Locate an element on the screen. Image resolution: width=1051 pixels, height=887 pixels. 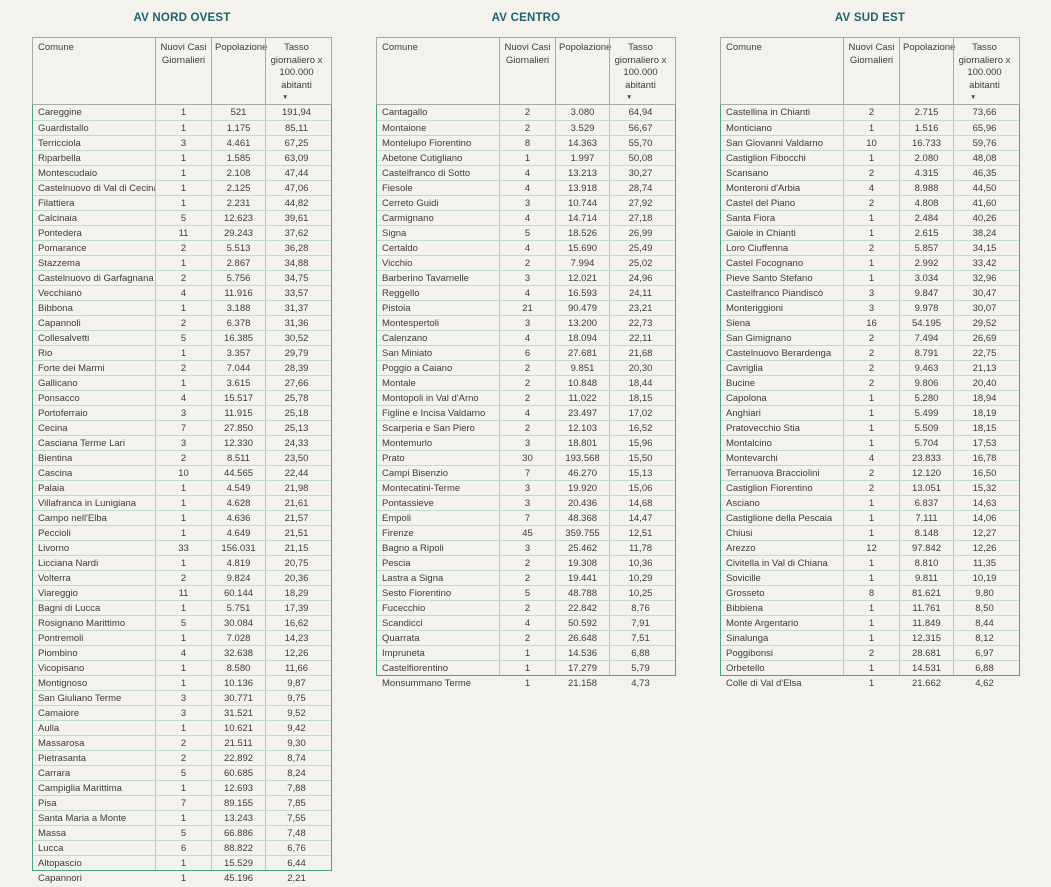
table-row: Monticiano 1 1.516 65,96 is located at coordinates (870, 128).